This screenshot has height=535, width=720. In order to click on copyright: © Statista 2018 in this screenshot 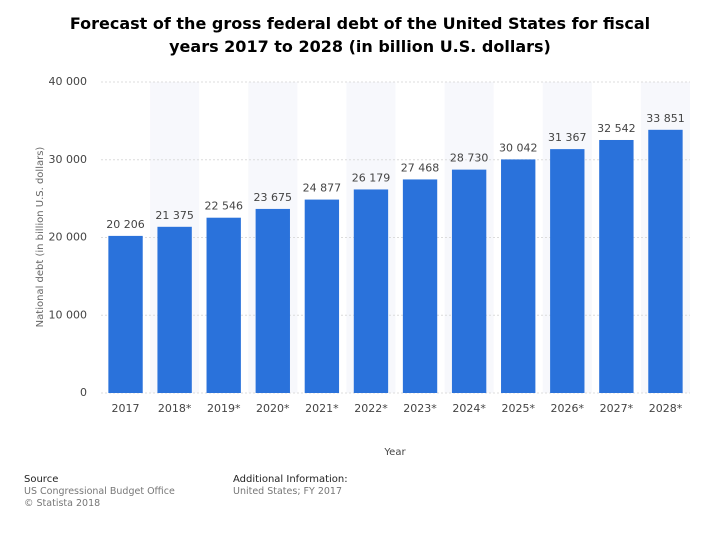, I will do `click(62, 503)`.